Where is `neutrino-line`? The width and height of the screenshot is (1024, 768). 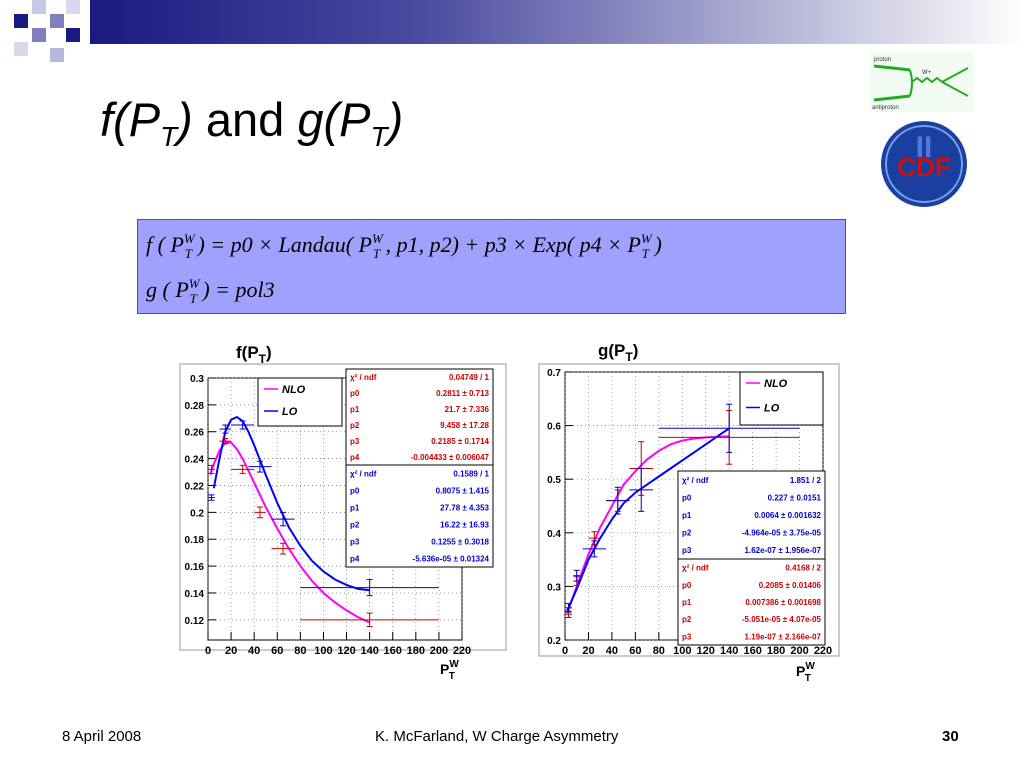 neutrino-line is located at coordinates (955, 89).